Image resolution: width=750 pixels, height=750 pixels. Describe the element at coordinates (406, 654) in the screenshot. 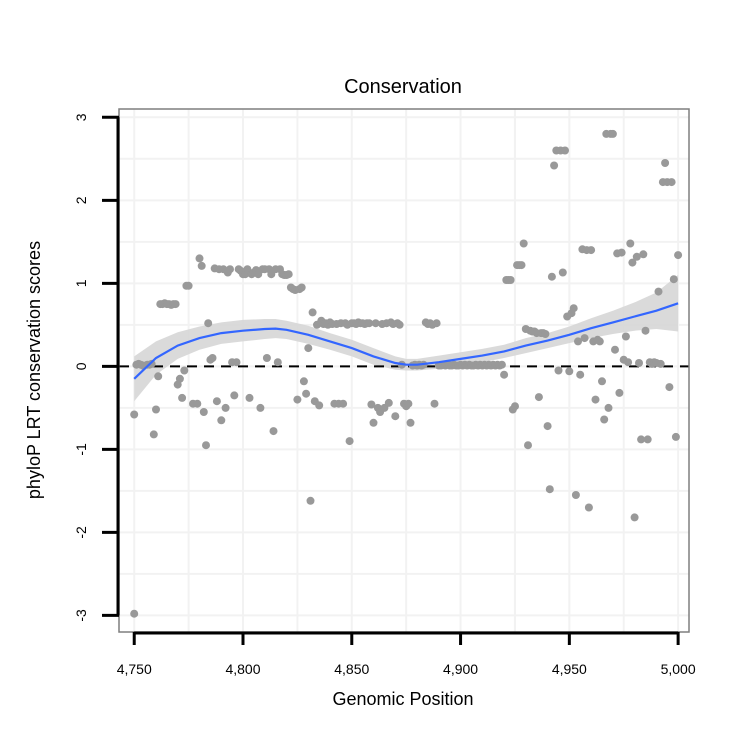

I see `x-axis: 4,750 4,800 4,850 4,900 4,950 5,000` at that location.